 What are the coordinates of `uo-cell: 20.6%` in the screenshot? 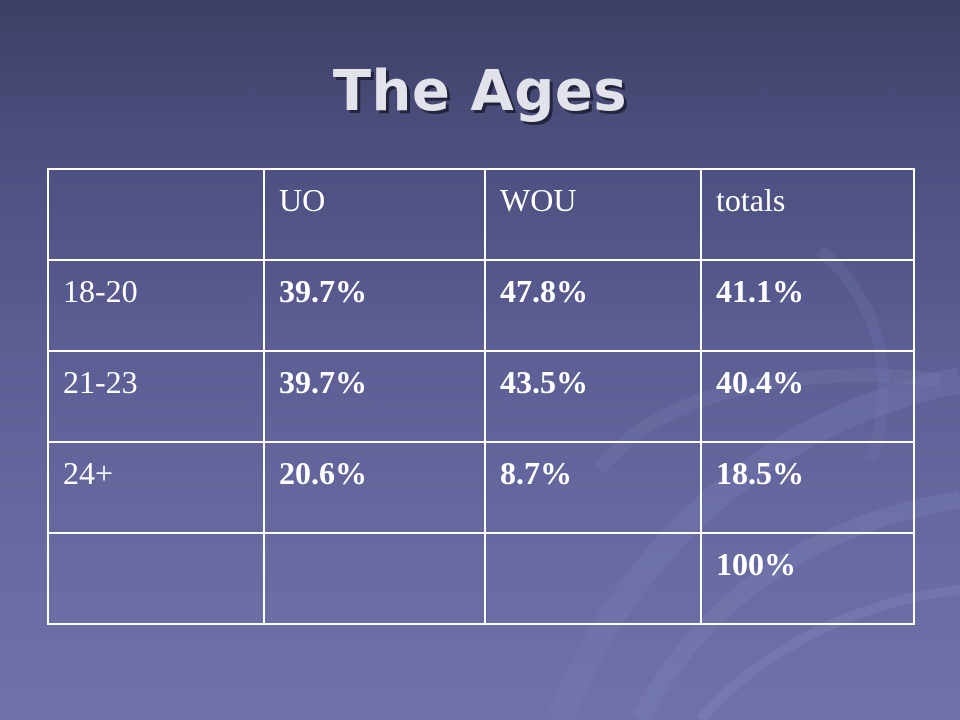 It's located at (374, 487).